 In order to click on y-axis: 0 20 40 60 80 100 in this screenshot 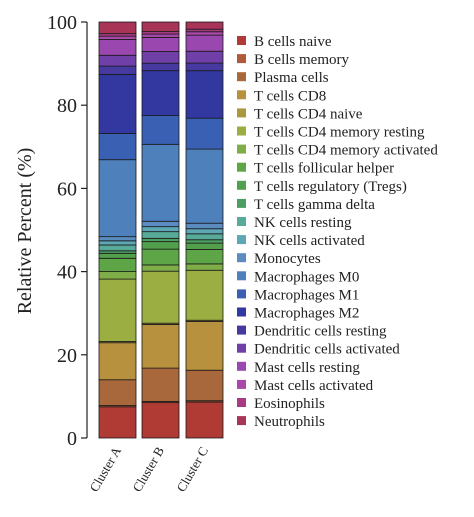, I will do `click(67, 231)`.